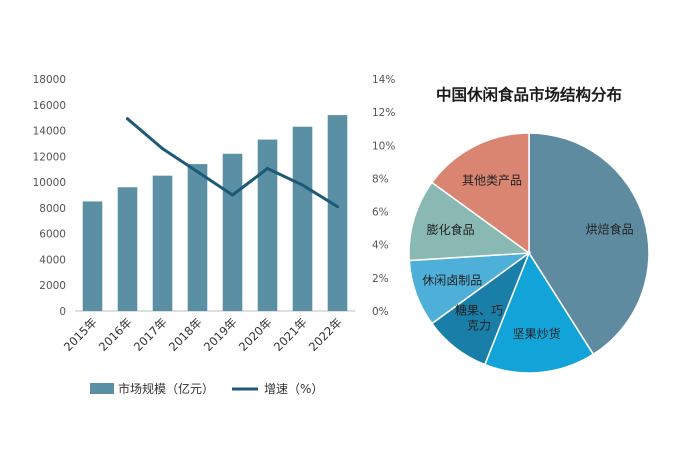  Describe the element at coordinates (220, 334) in the screenshot. I see `x-tick-label: 2019年` at that location.